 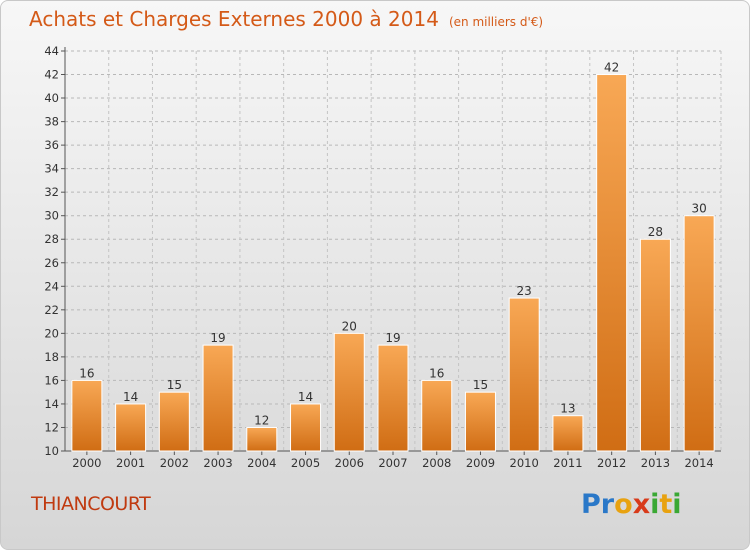 What do you see at coordinates (51, 169) in the screenshot?
I see `y-tick-label: 34` at bounding box center [51, 169].